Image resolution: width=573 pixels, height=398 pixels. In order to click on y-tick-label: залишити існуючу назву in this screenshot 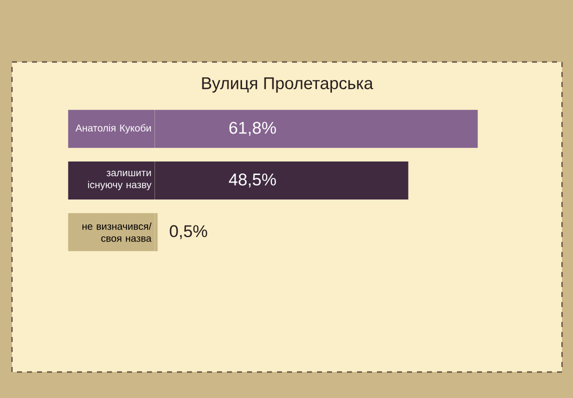, I will do `click(120, 180)`.